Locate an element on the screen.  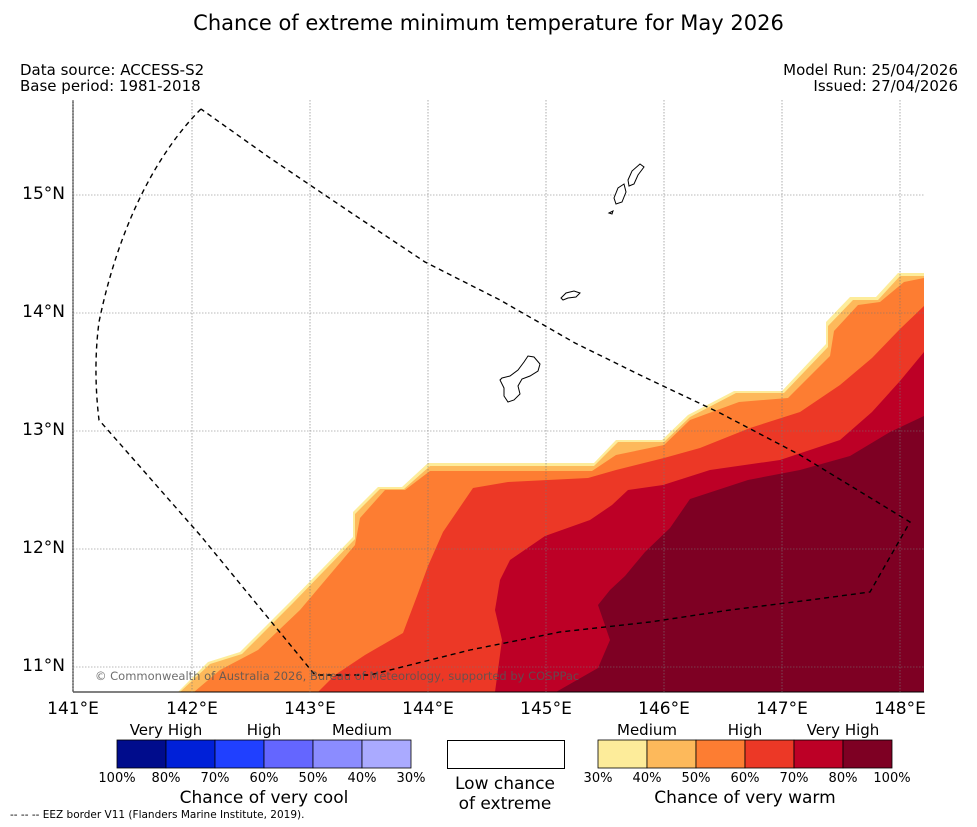
cool-category-label: High is located at coordinates (264, 730).